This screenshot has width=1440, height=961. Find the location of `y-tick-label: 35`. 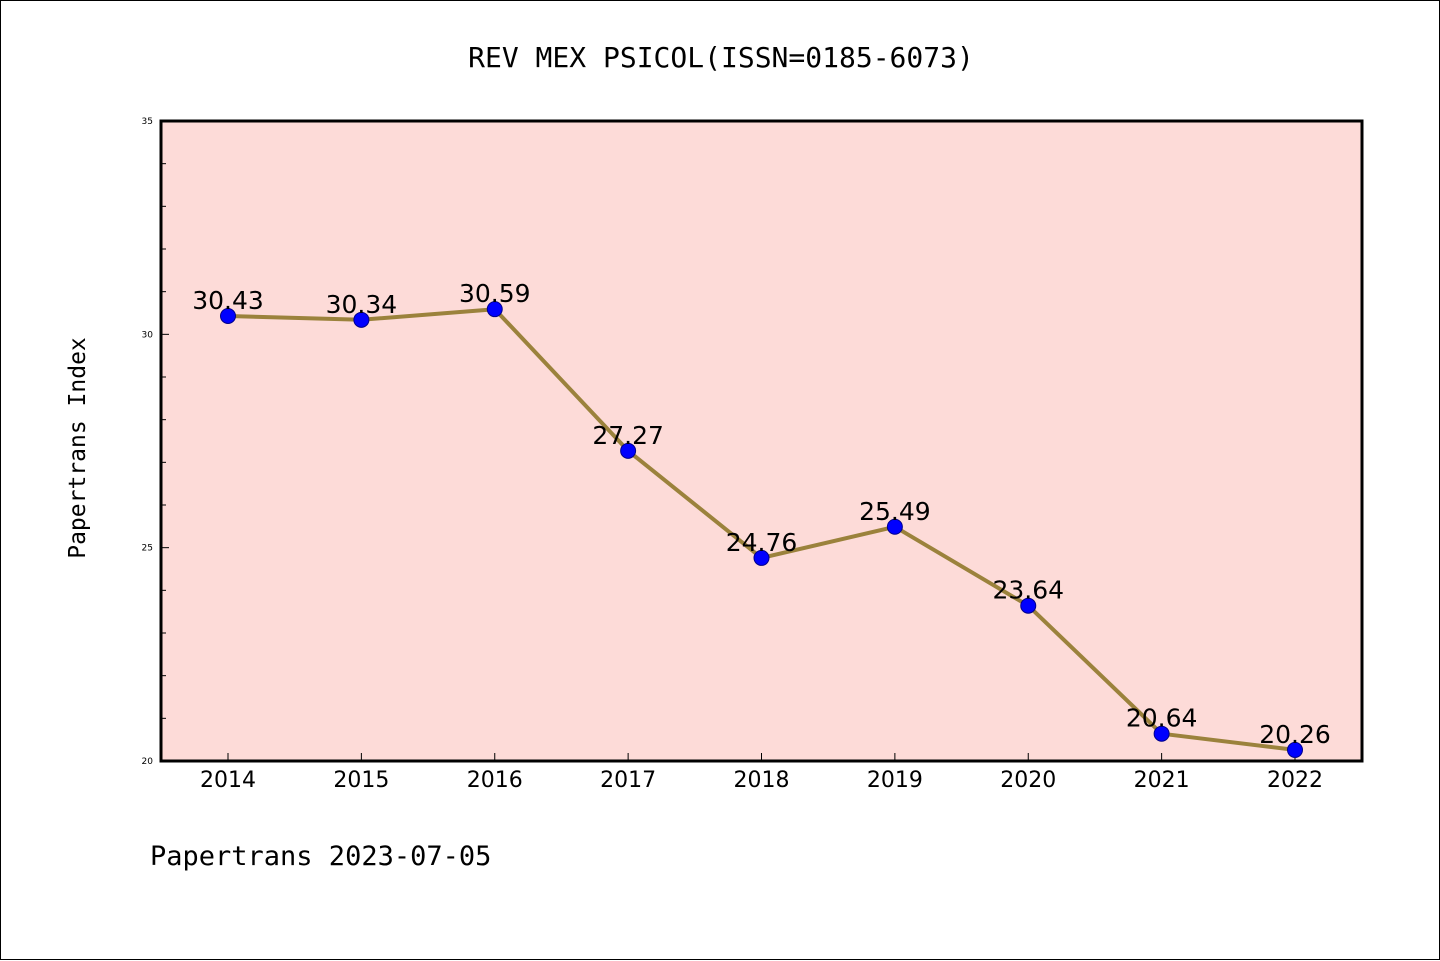

y-tick-label: 35 is located at coordinates (147, 122).